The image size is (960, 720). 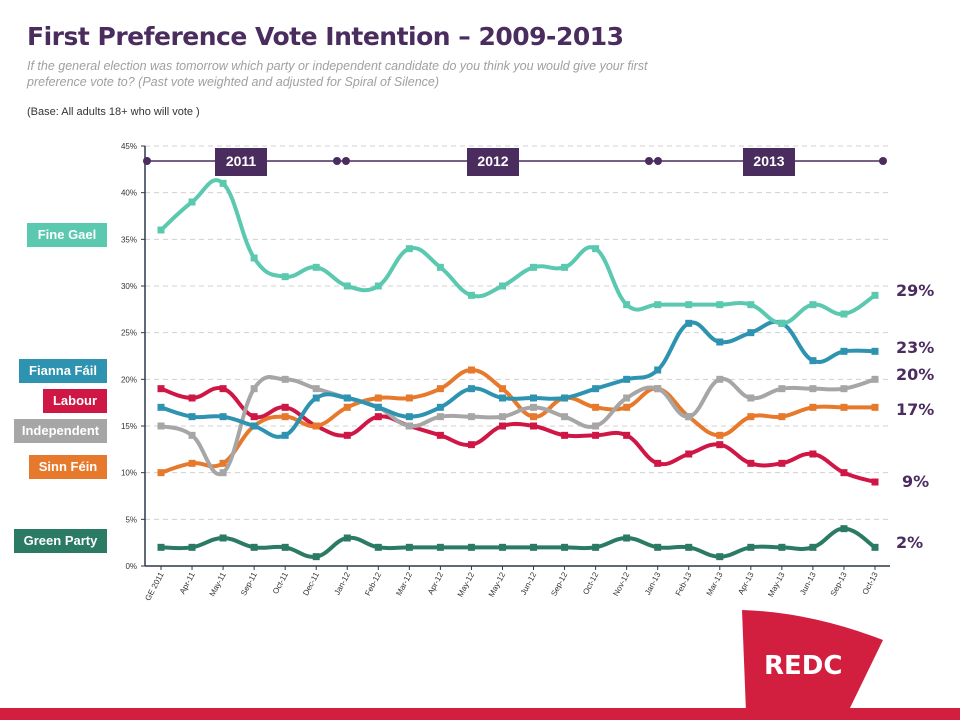 What do you see at coordinates (915, 290) in the screenshot?
I see `end-label-fine-gael: 29%` at bounding box center [915, 290].